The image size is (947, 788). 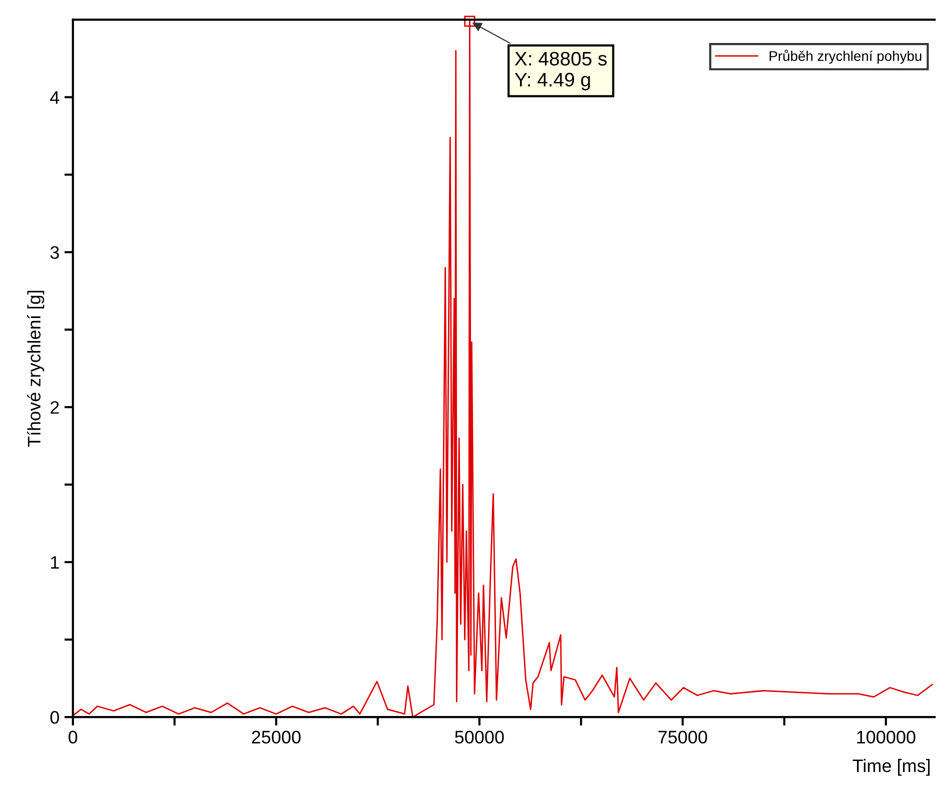 I want to click on legend-label: Průběh zrychlení pohybu, so click(x=846, y=57).